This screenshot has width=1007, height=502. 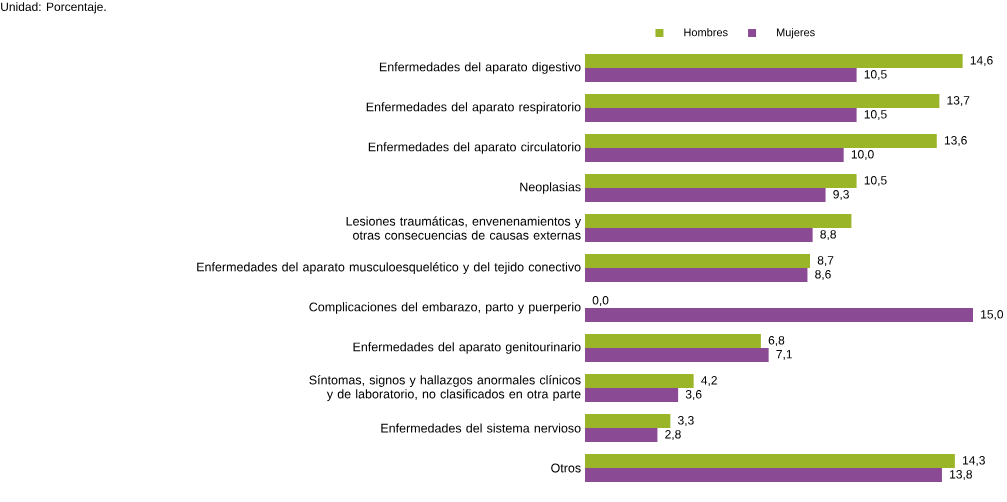 What do you see at coordinates (961, 475) in the screenshot?
I see `data-label: 13,8` at bounding box center [961, 475].